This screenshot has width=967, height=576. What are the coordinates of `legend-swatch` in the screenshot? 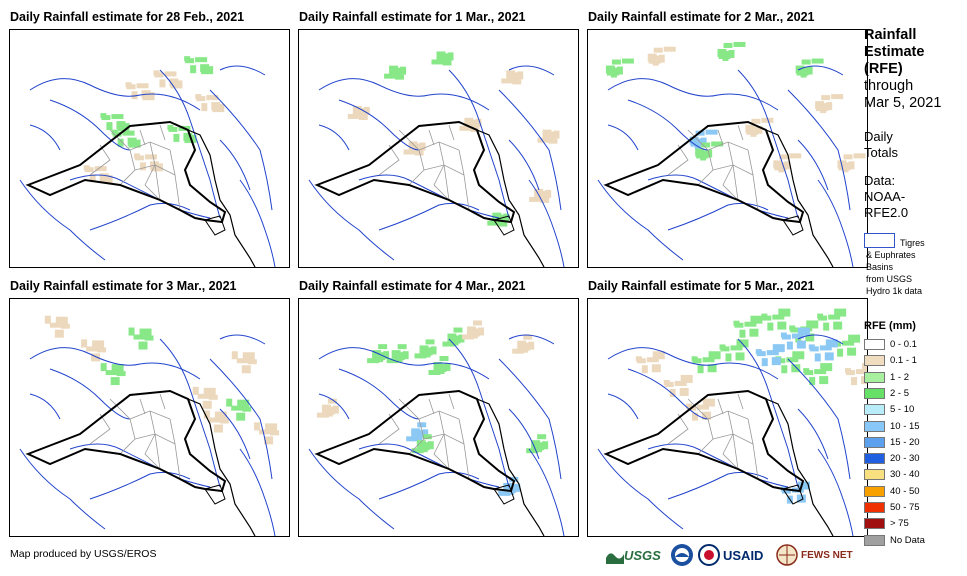 It's located at (874, 442).